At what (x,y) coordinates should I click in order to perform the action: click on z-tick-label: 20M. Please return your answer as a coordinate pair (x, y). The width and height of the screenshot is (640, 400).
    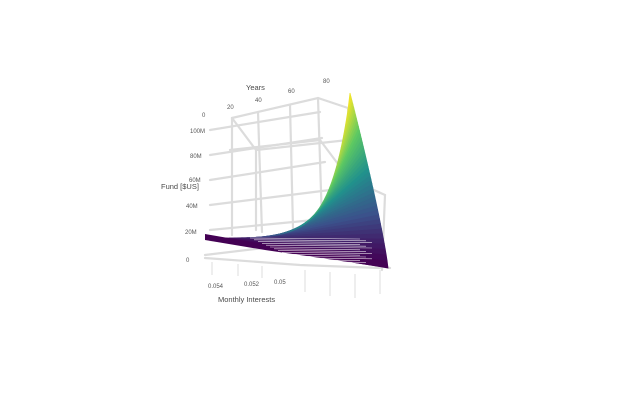
    Looking at the image, I should click on (191, 233).